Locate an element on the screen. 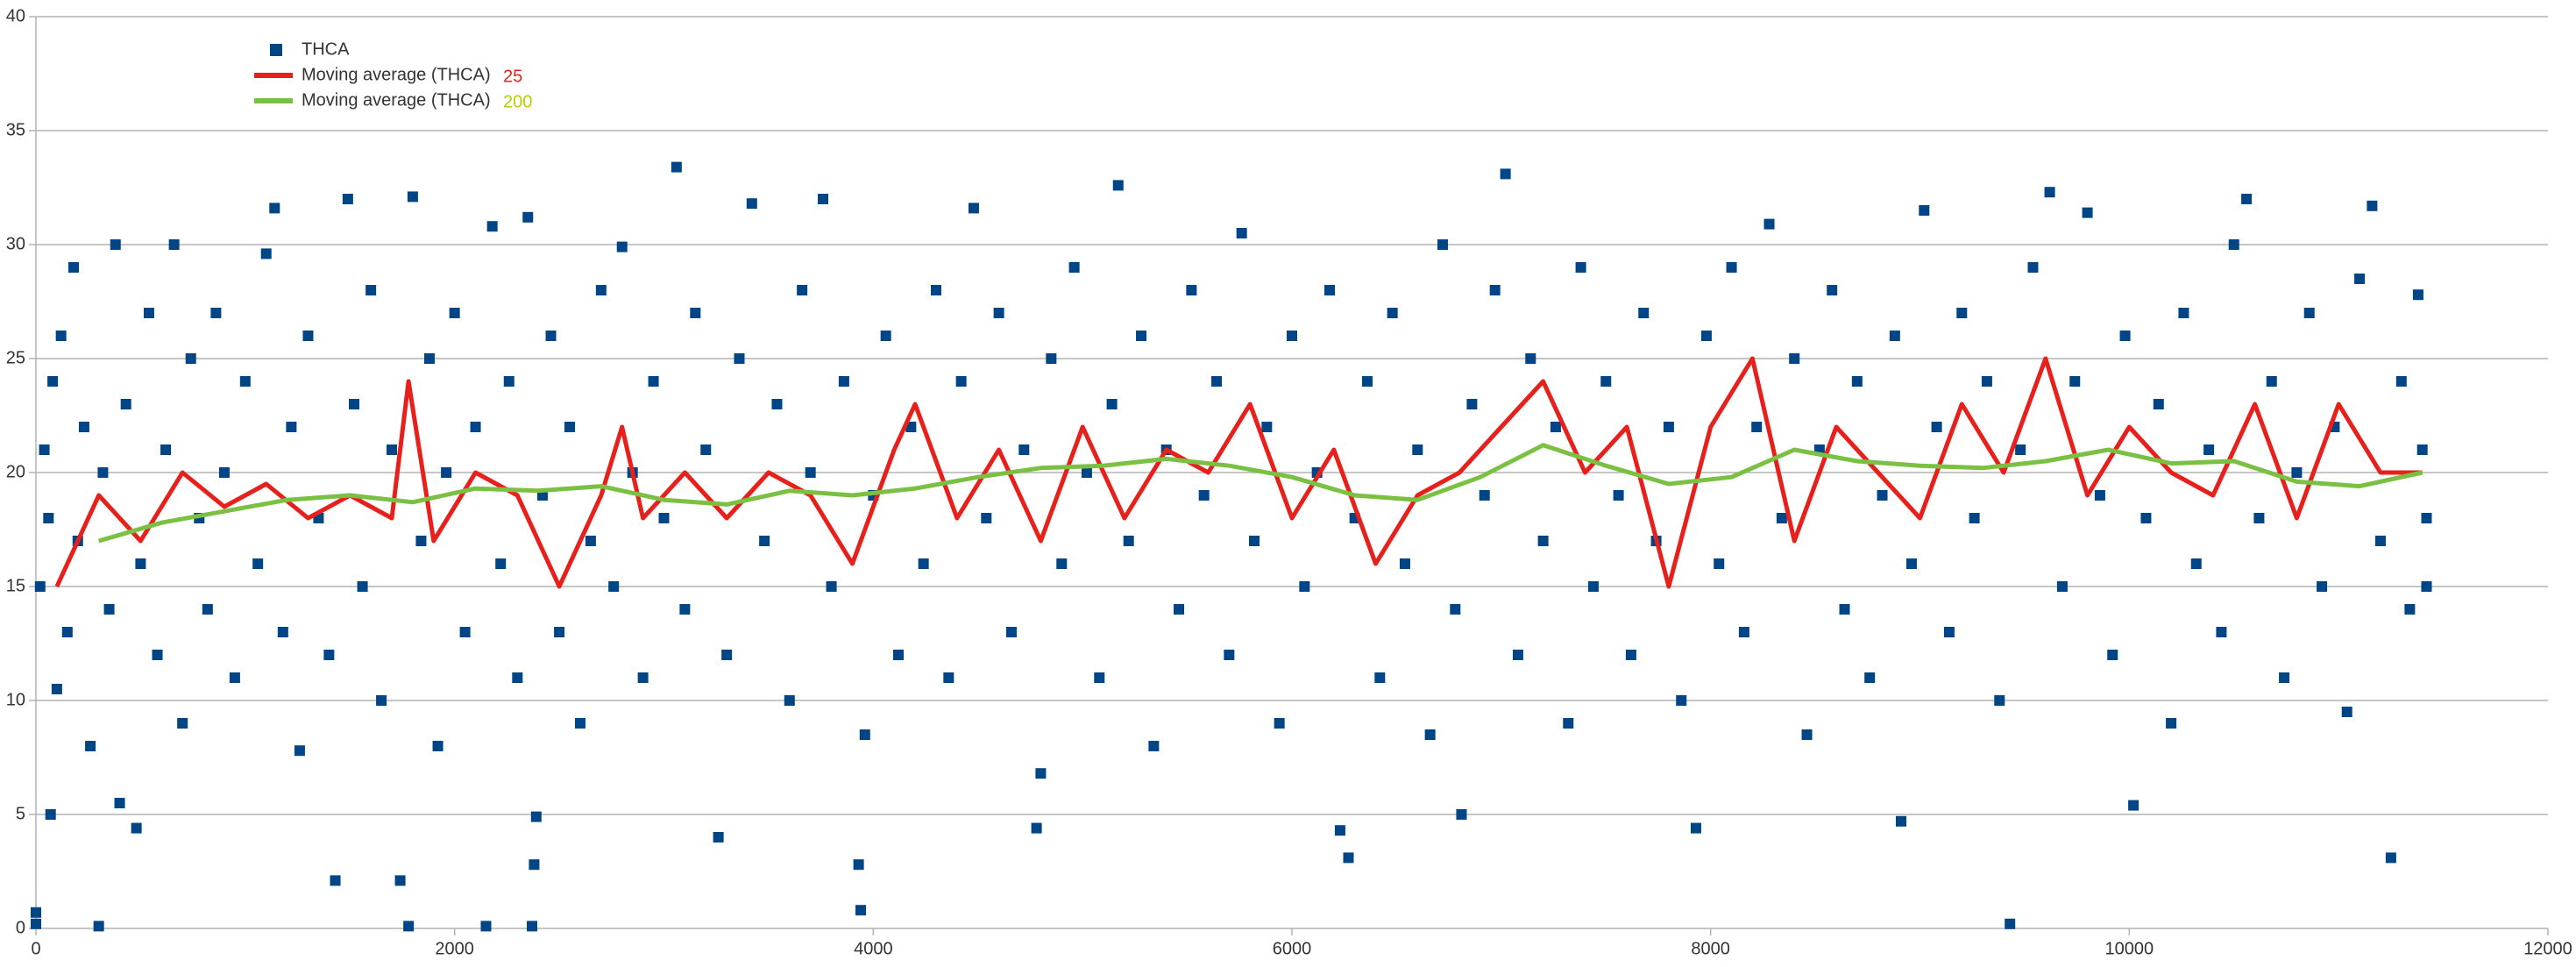  legend-label: THCA is located at coordinates (326, 49).